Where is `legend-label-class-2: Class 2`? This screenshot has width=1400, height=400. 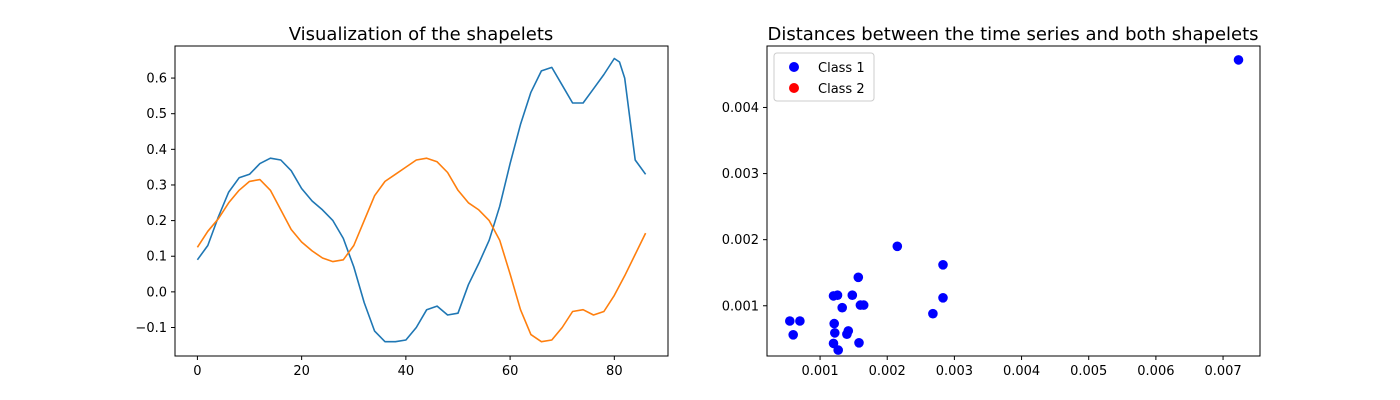
legend-label-class-2: Class 2 is located at coordinates (841, 89).